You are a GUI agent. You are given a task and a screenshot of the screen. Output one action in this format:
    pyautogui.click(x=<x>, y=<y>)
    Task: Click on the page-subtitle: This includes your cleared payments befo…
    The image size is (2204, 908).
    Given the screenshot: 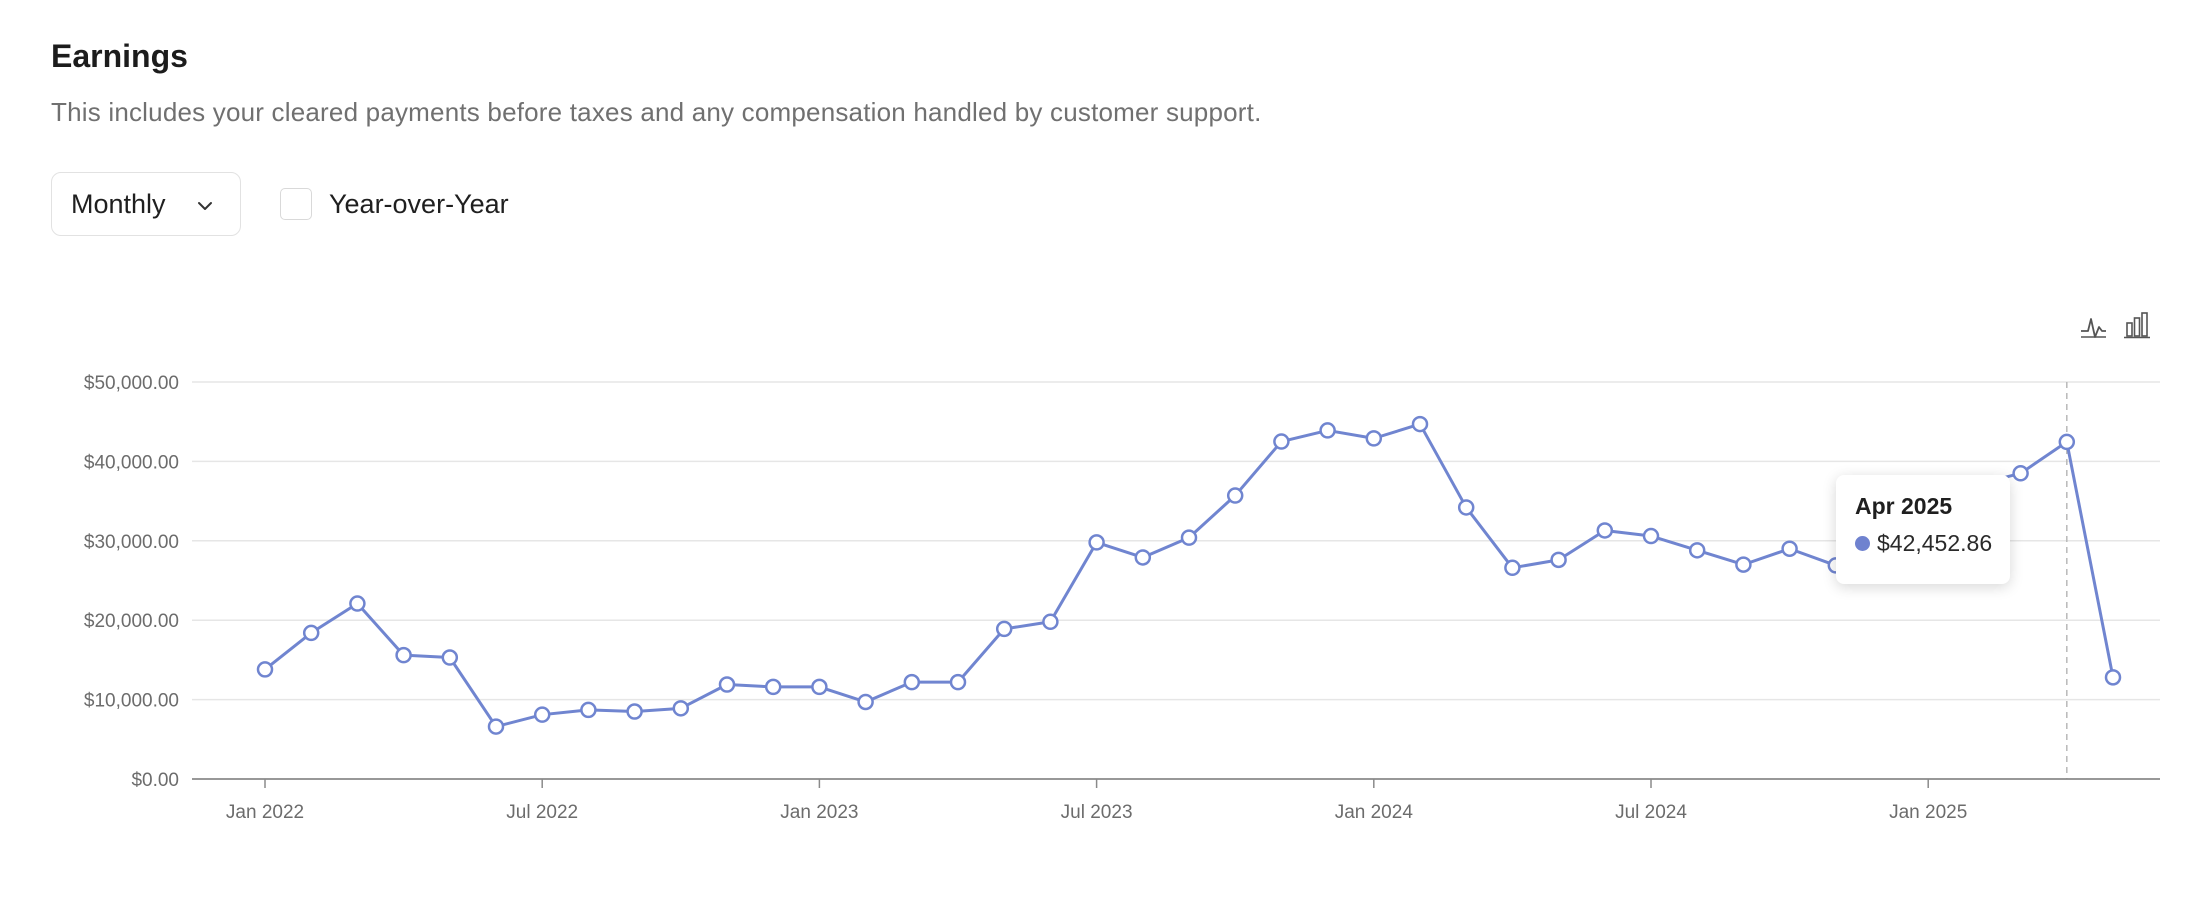 What is the action you would take?
    pyautogui.click(x=656, y=112)
    